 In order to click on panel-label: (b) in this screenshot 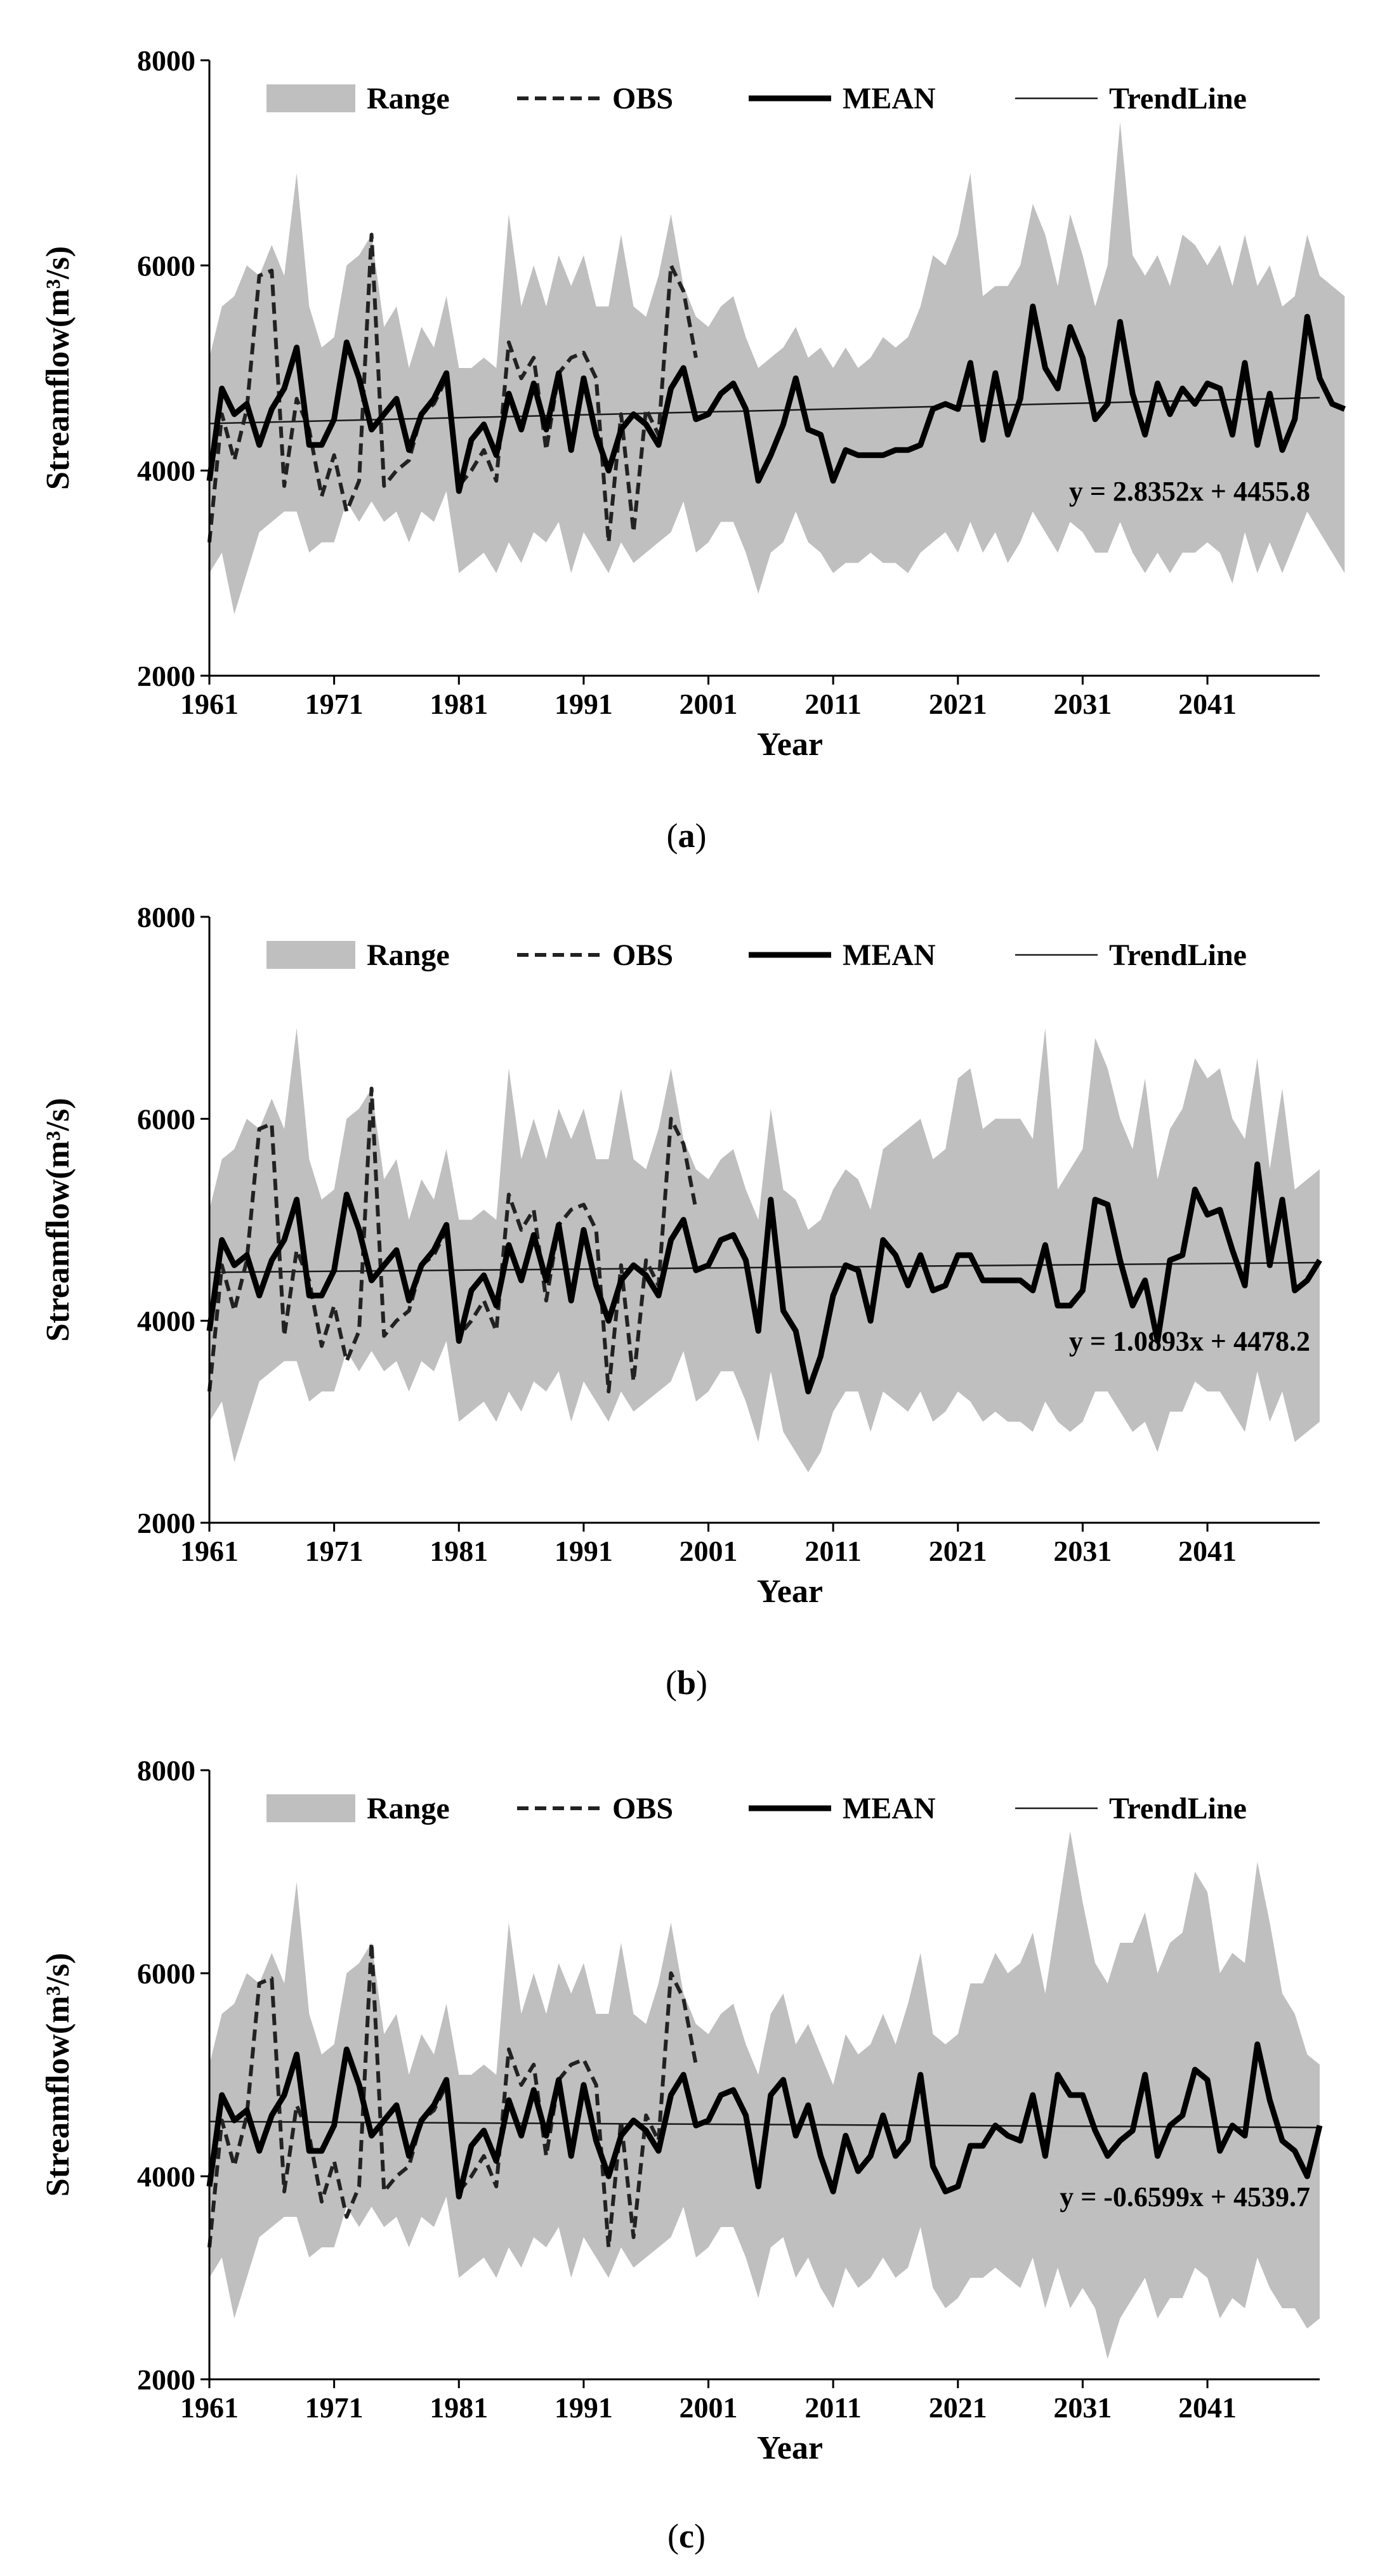, I will do `click(686, 1683)`.